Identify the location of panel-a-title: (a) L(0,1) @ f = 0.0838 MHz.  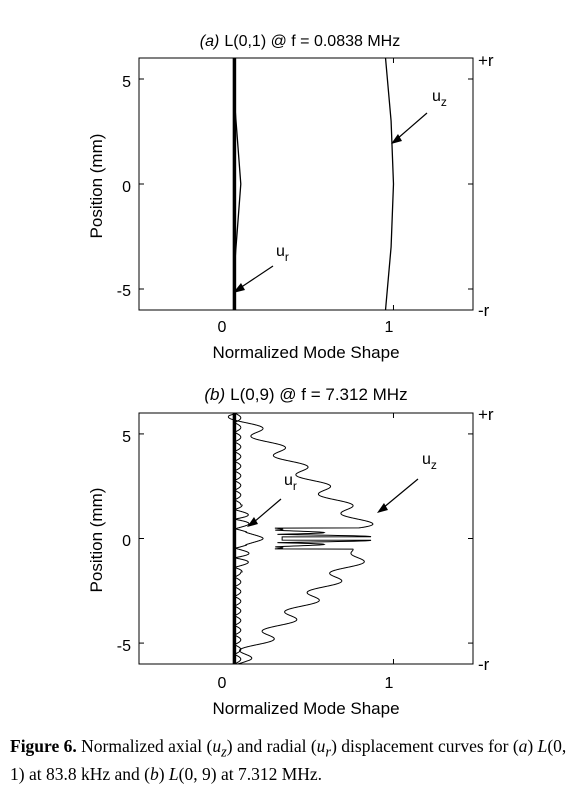
(300, 41).